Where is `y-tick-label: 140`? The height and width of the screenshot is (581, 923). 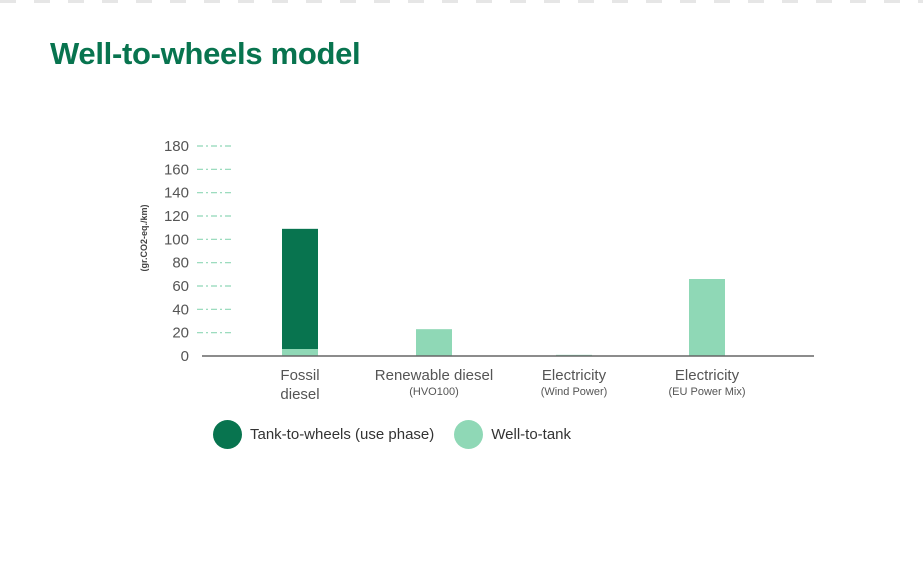 y-tick-label: 140 is located at coordinates (176, 193).